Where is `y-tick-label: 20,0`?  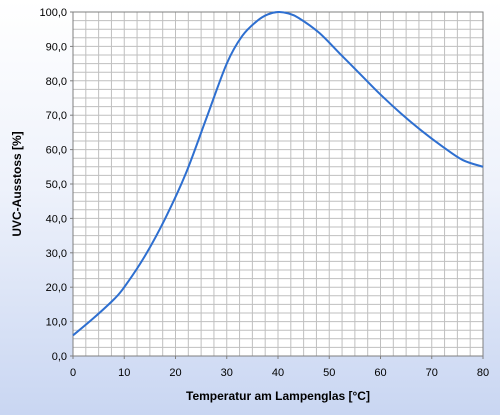
y-tick-label: 20,0 is located at coordinates (56, 288).